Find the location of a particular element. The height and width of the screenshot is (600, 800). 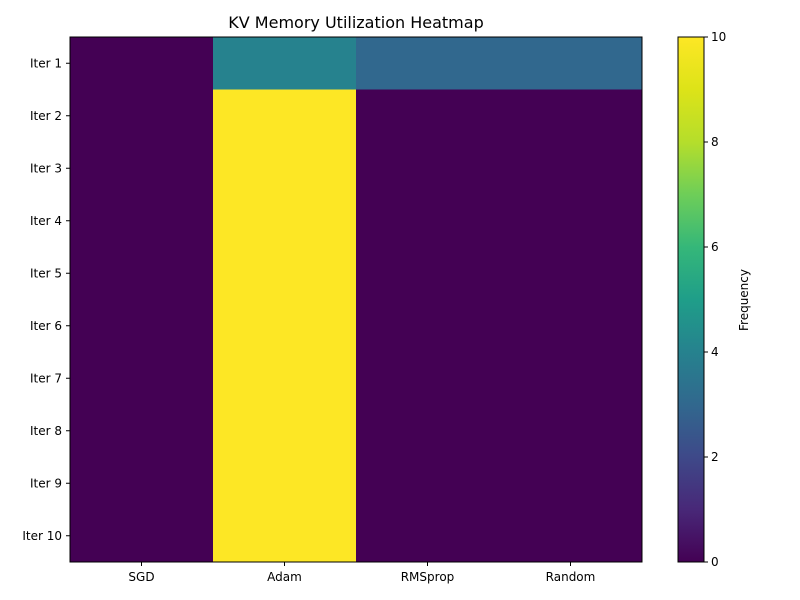

colorbar-tick-label: 10 is located at coordinates (718, 37).